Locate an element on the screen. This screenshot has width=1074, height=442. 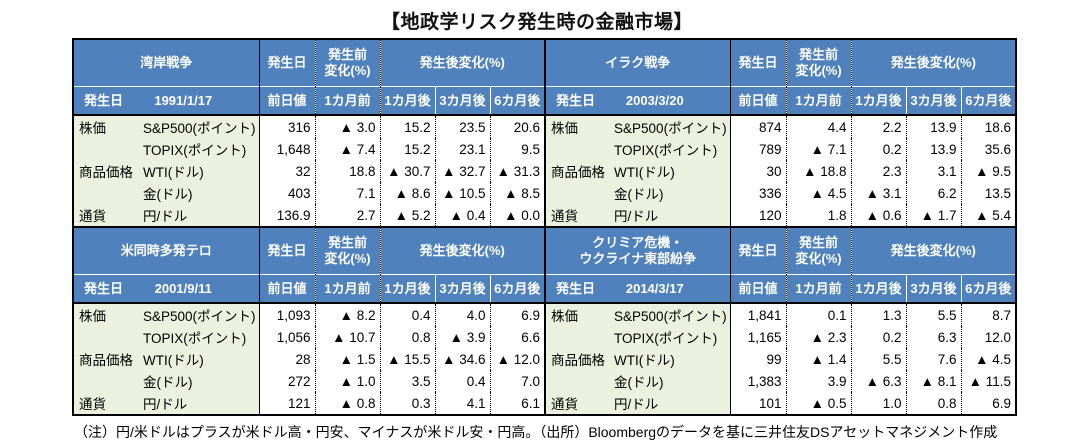
table-row: TOPIX(ポイント) 789 ▲ 7.1 0.2 13.9 35.6 is located at coordinates (780, 149).